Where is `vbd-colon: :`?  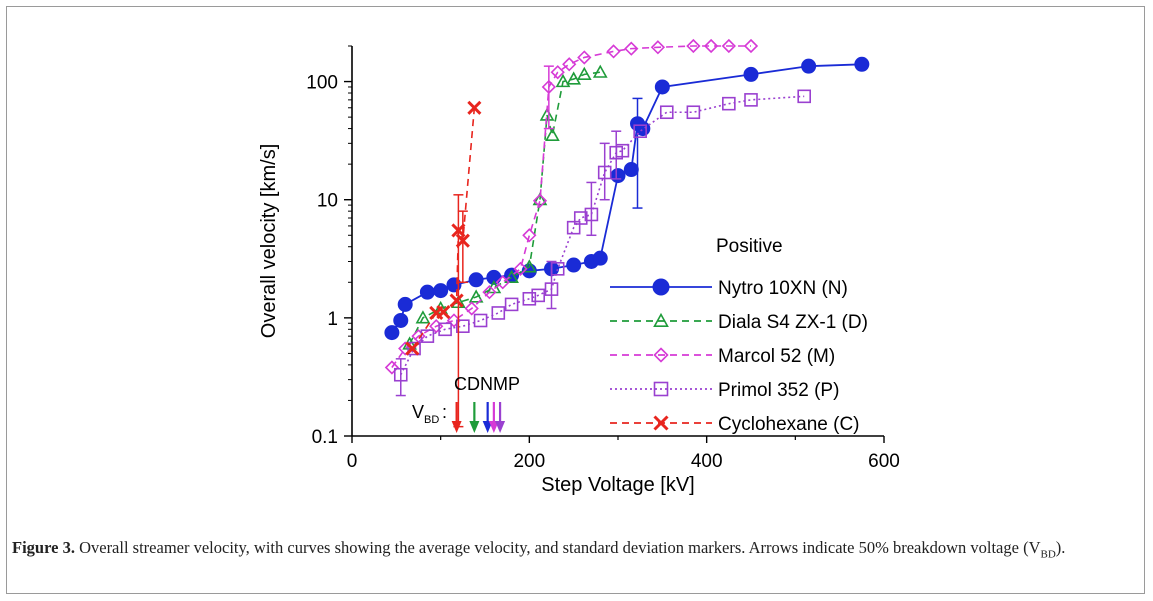 vbd-colon: : is located at coordinates (444, 412).